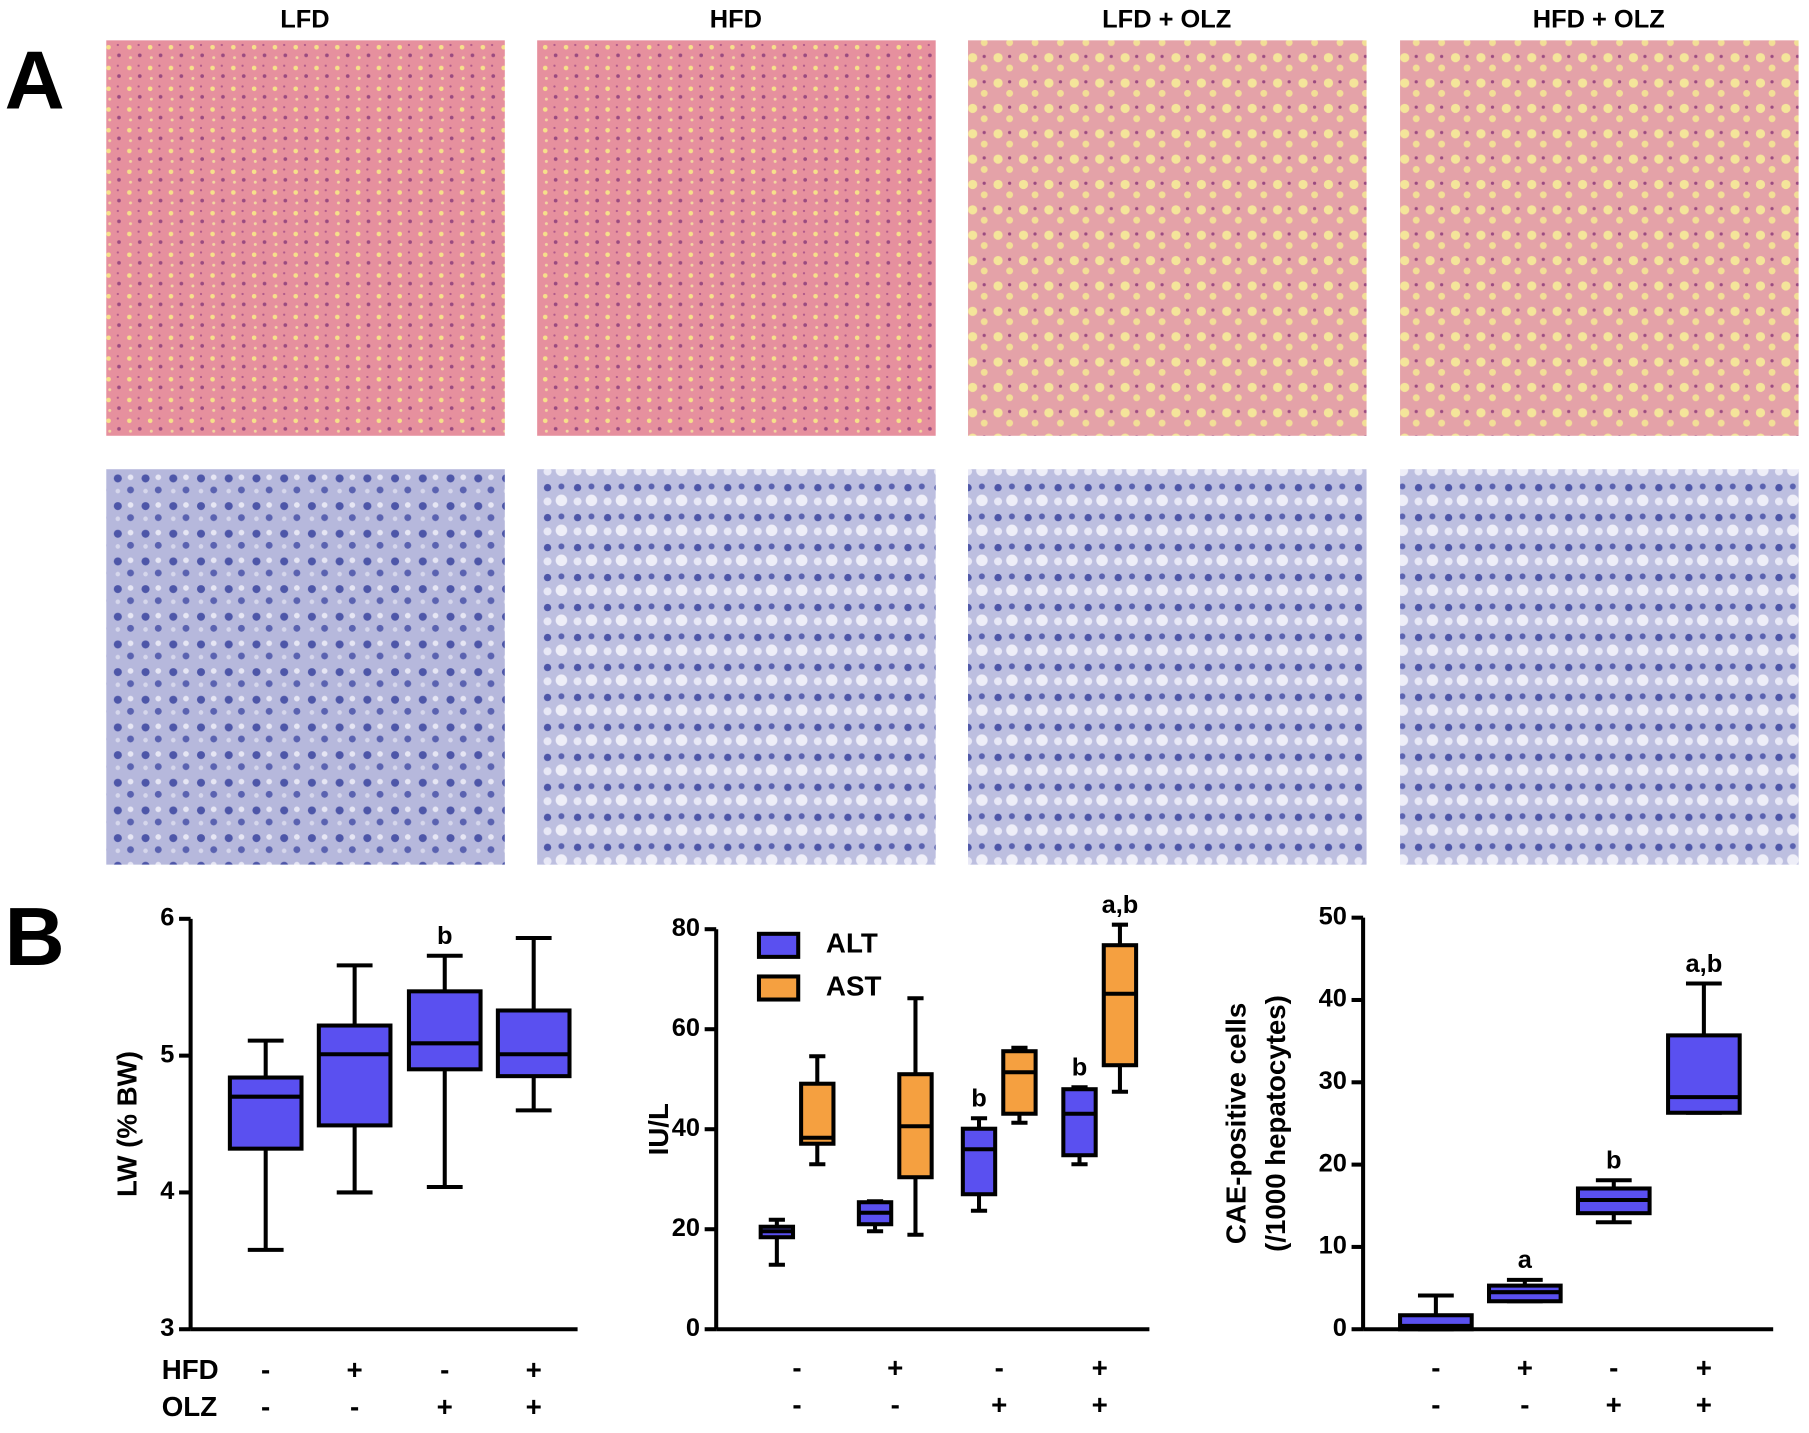  I want to click on y-tick-label: 5, so click(167, 1054).